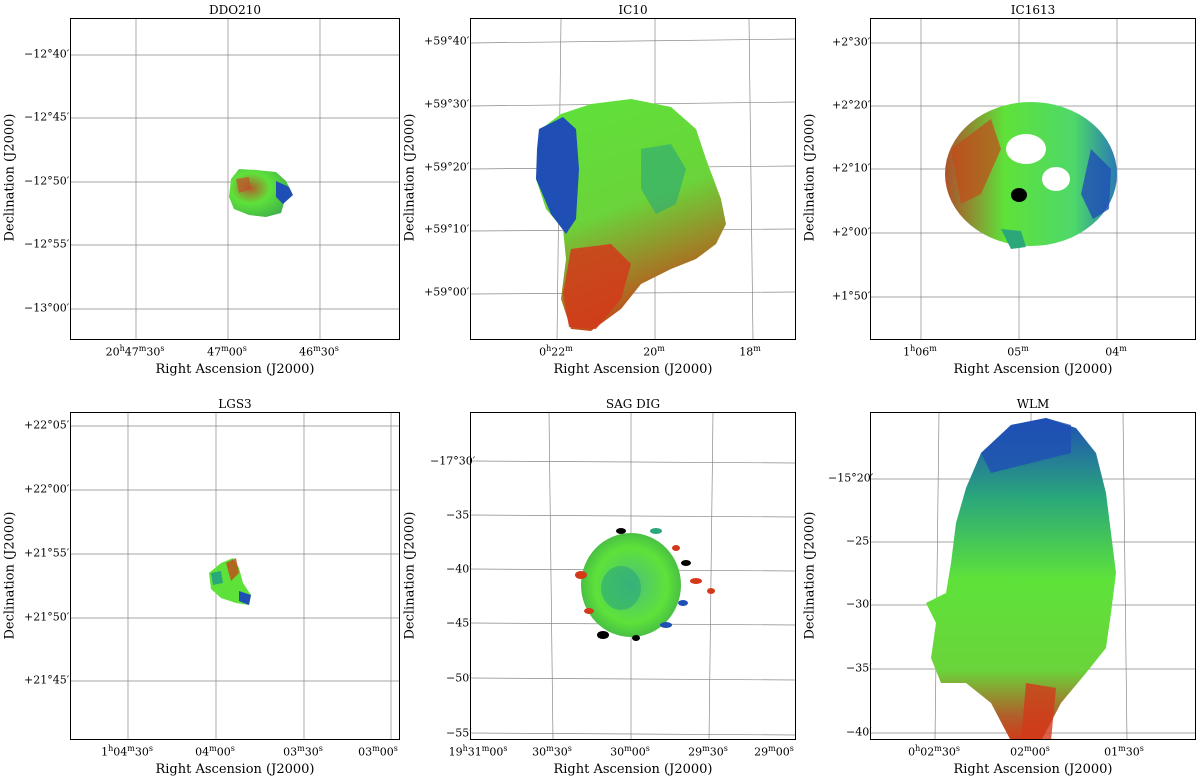 The width and height of the screenshot is (1200, 780). What do you see at coordinates (447, 167) in the screenshot?
I see `ytick: +59°20′` at bounding box center [447, 167].